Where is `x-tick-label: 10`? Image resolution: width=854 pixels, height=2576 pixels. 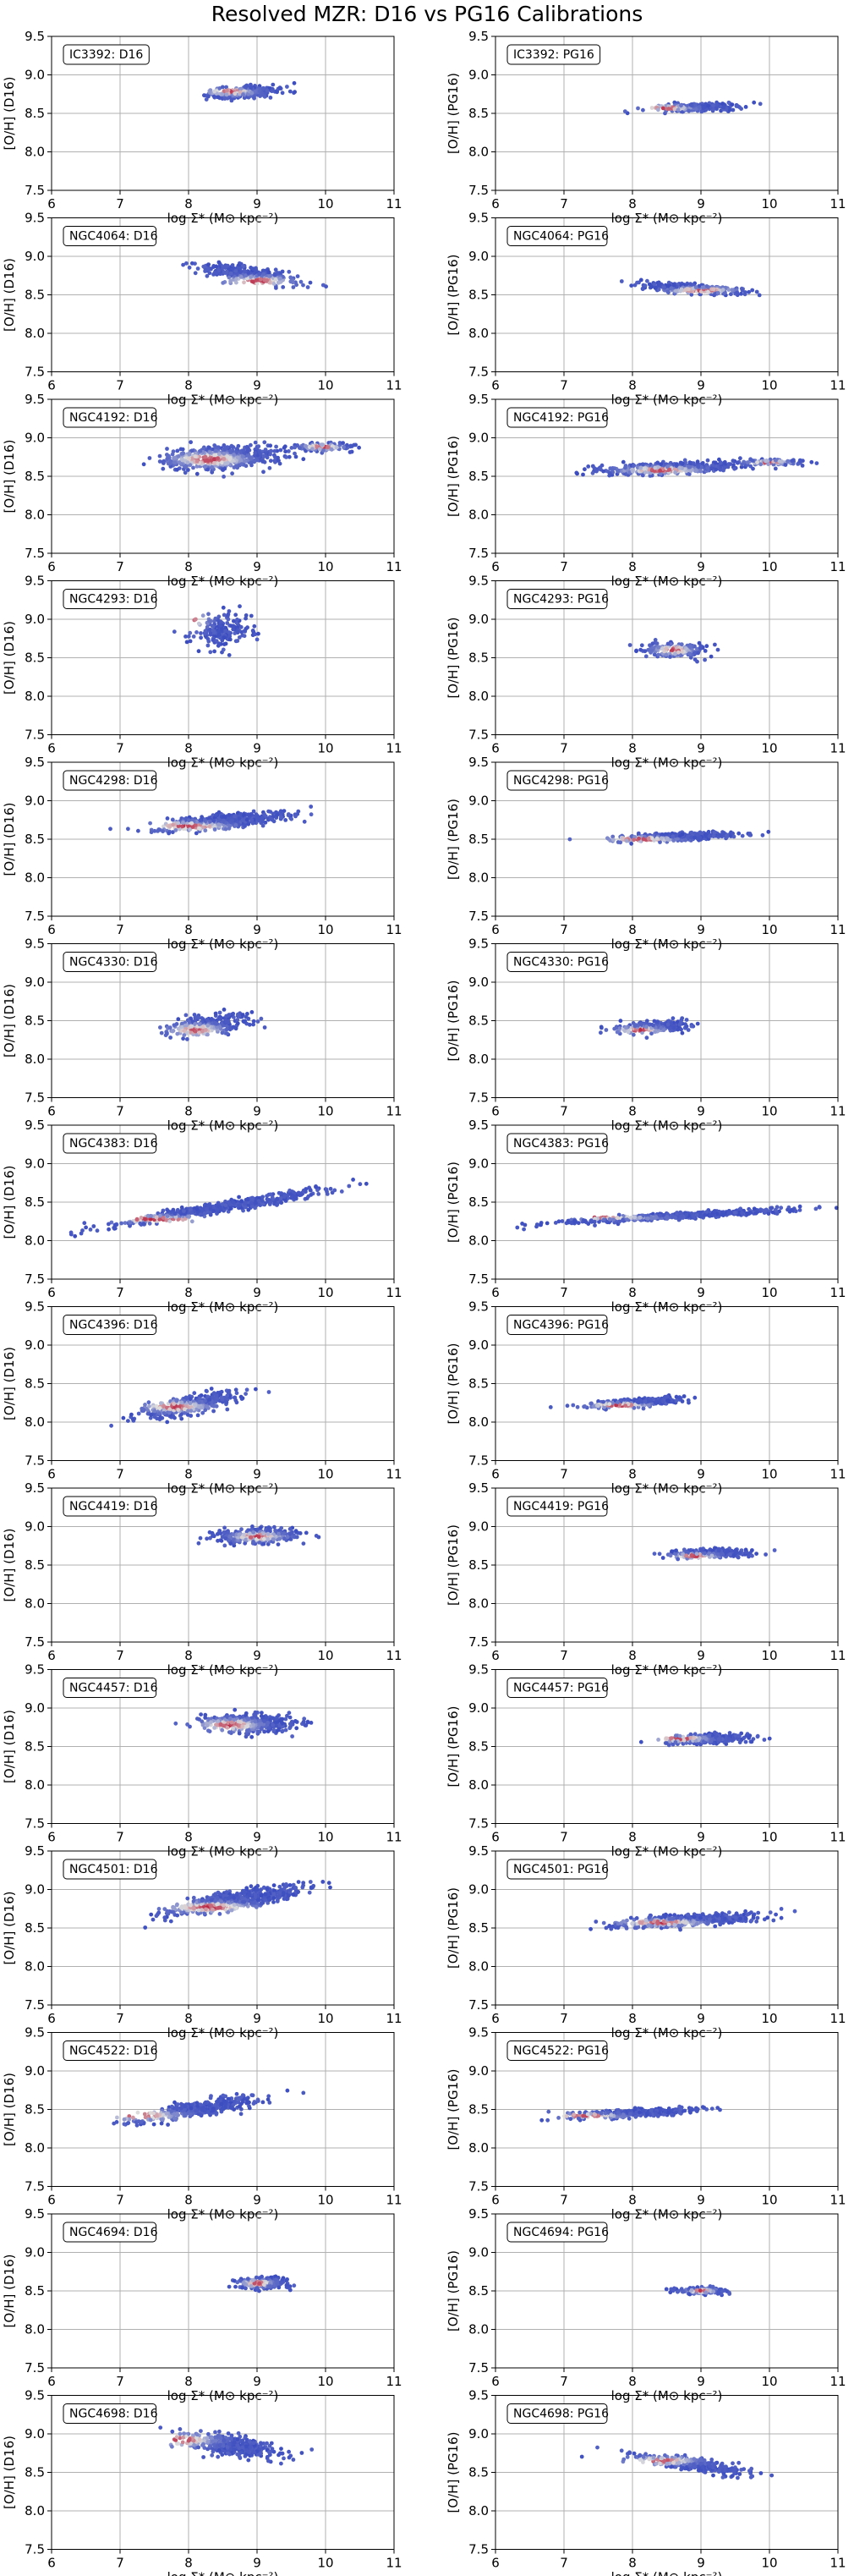
x-tick-label: 10 is located at coordinates (325, 930).